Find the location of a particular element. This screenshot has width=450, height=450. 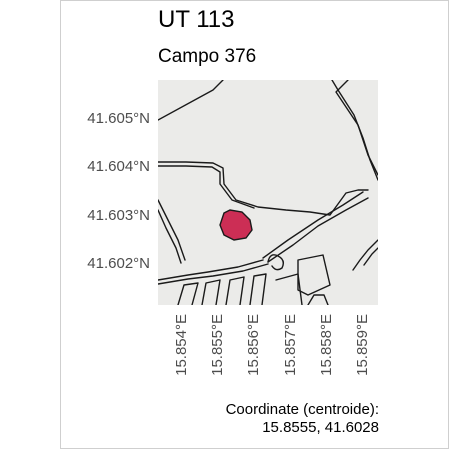

caption-line-1: Coordinate (centroide): is located at coordinates (302, 409).